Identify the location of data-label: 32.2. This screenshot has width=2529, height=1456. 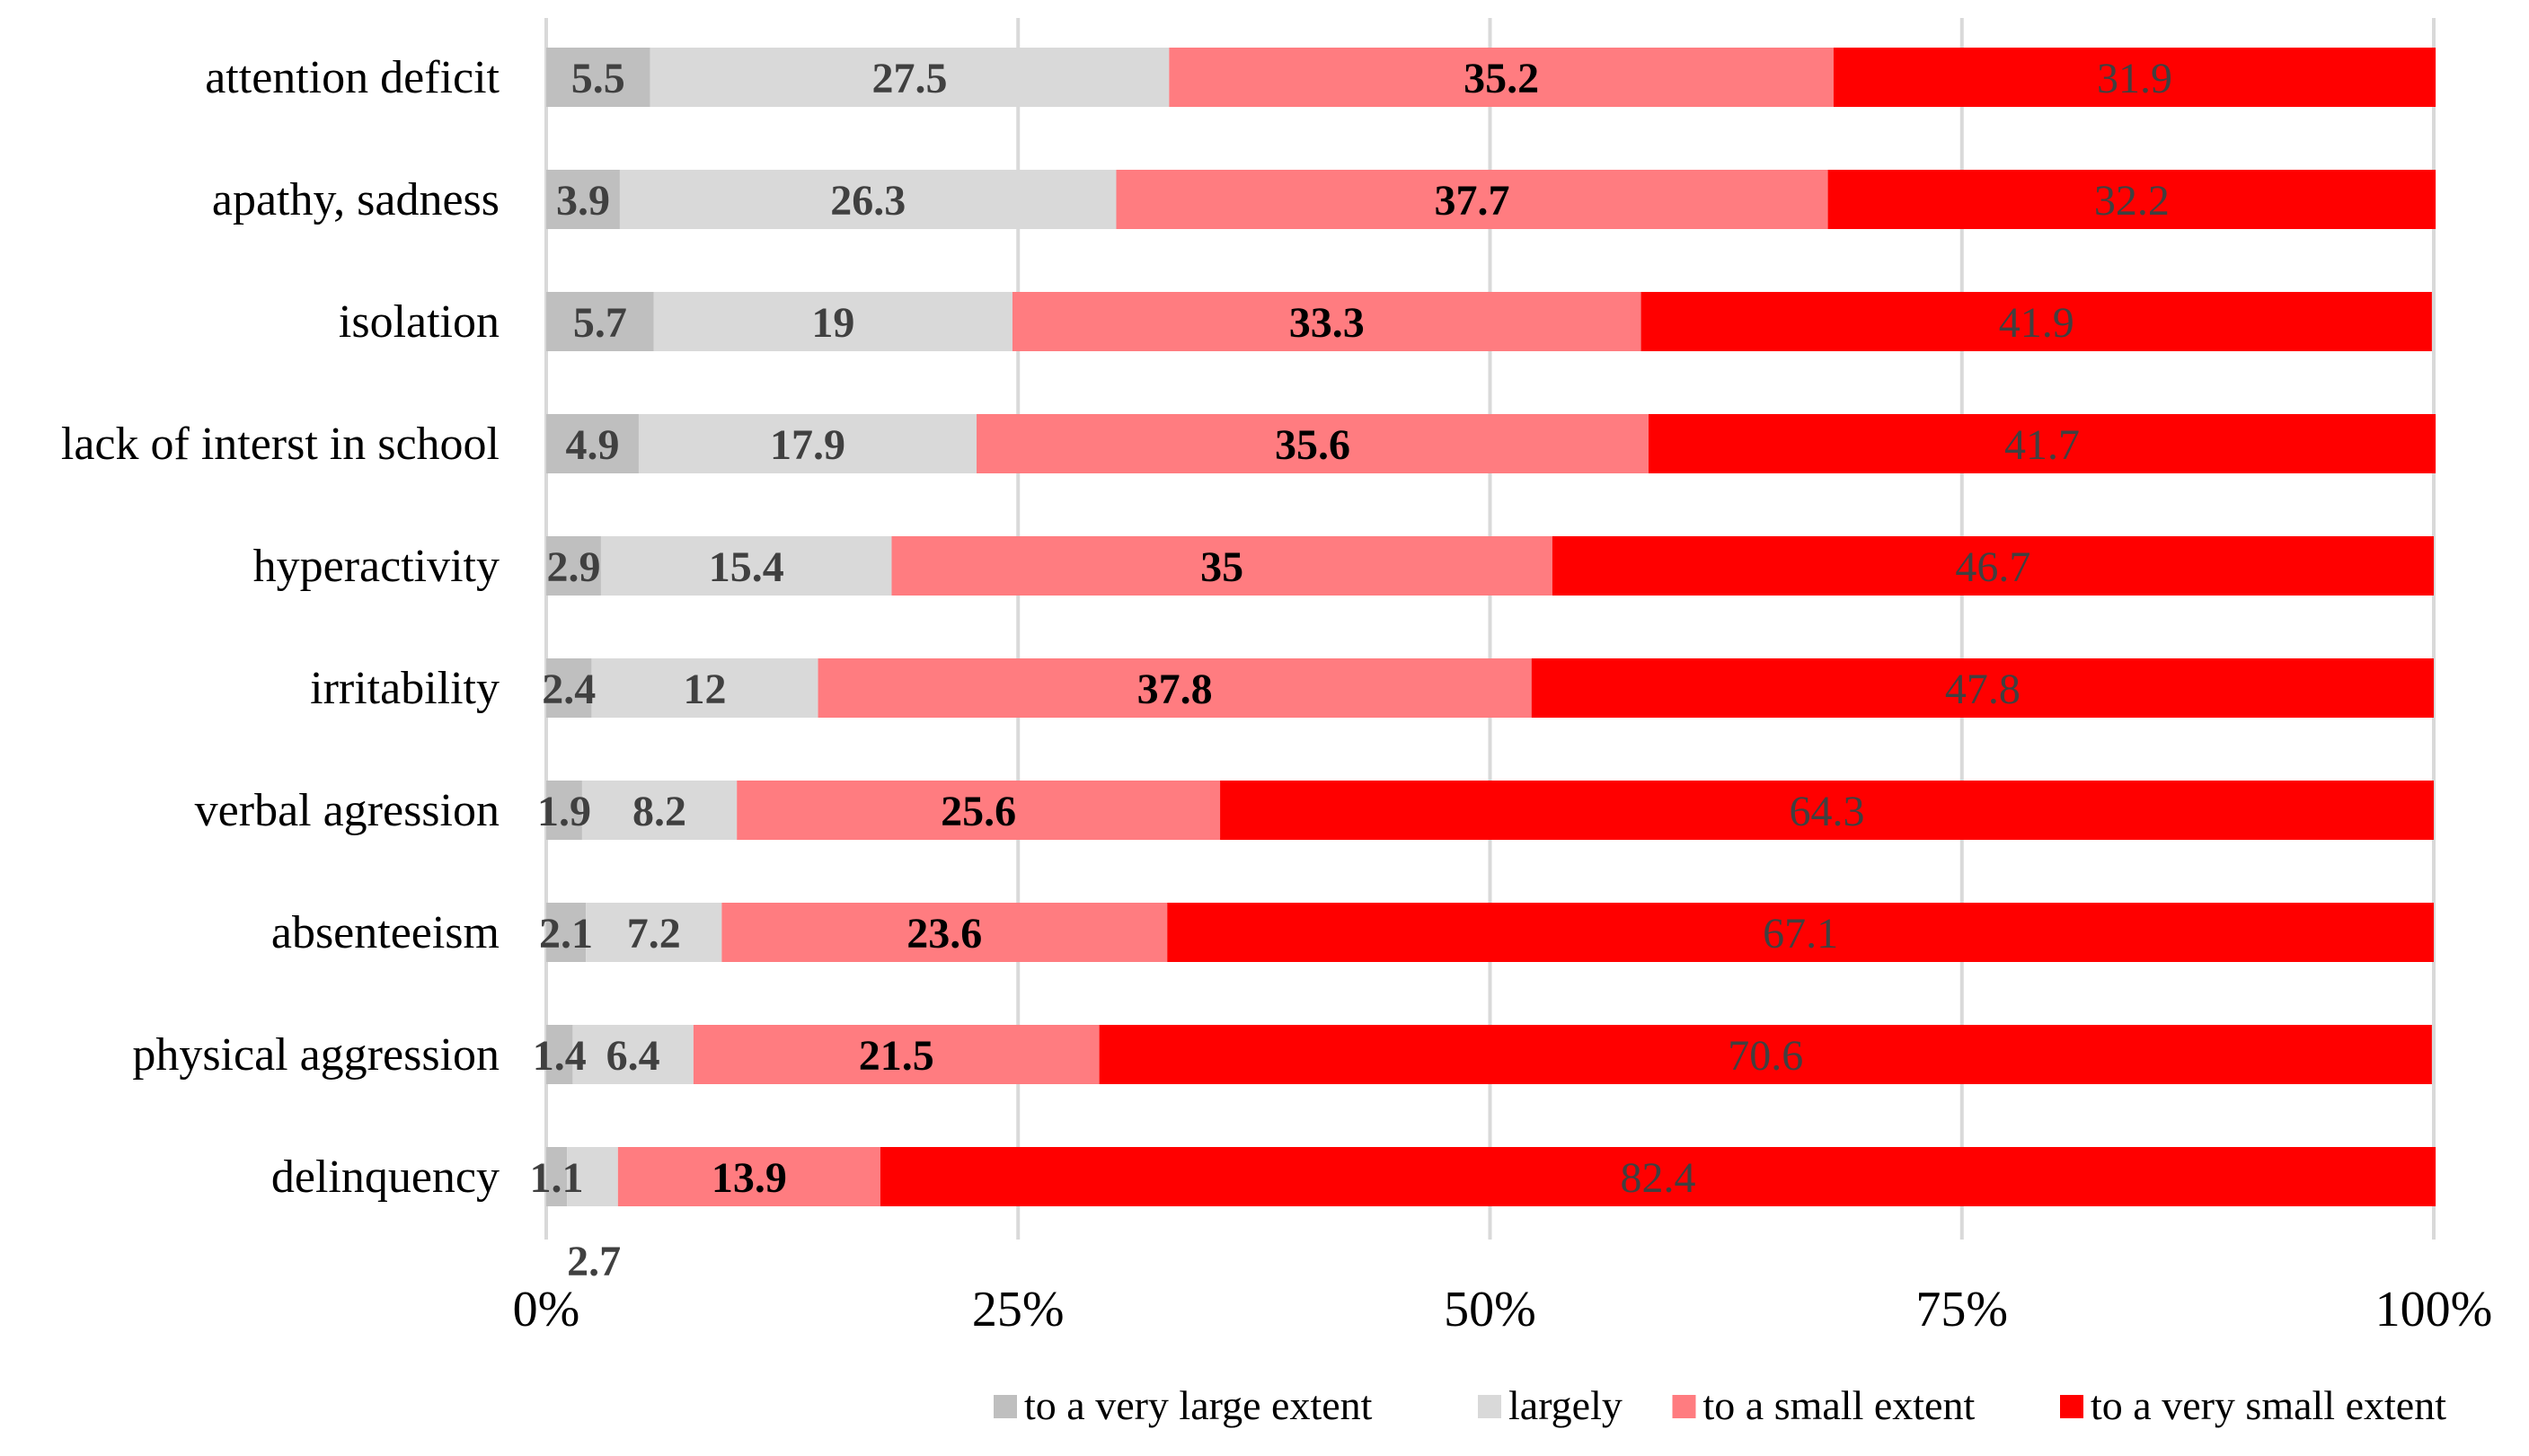
(2132, 201).